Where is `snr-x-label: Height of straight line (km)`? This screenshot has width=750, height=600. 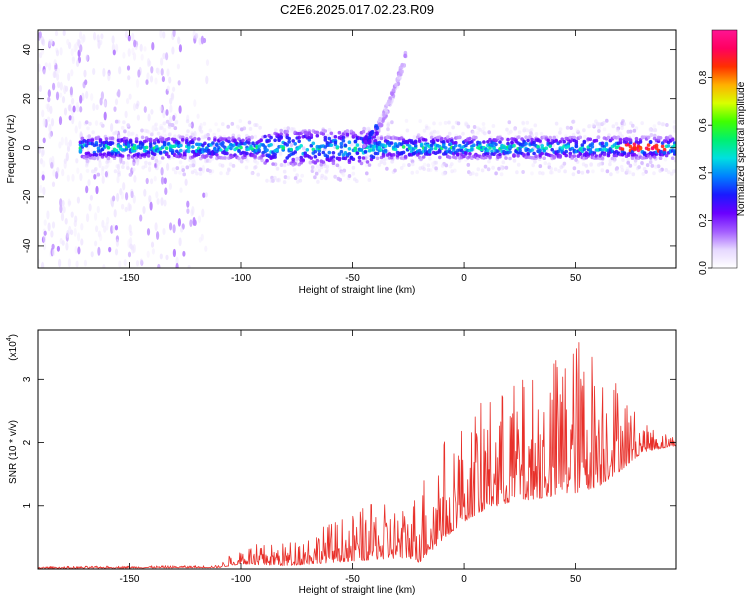
snr-x-label: Height of straight line (km) is located at coordinates (357, 590).